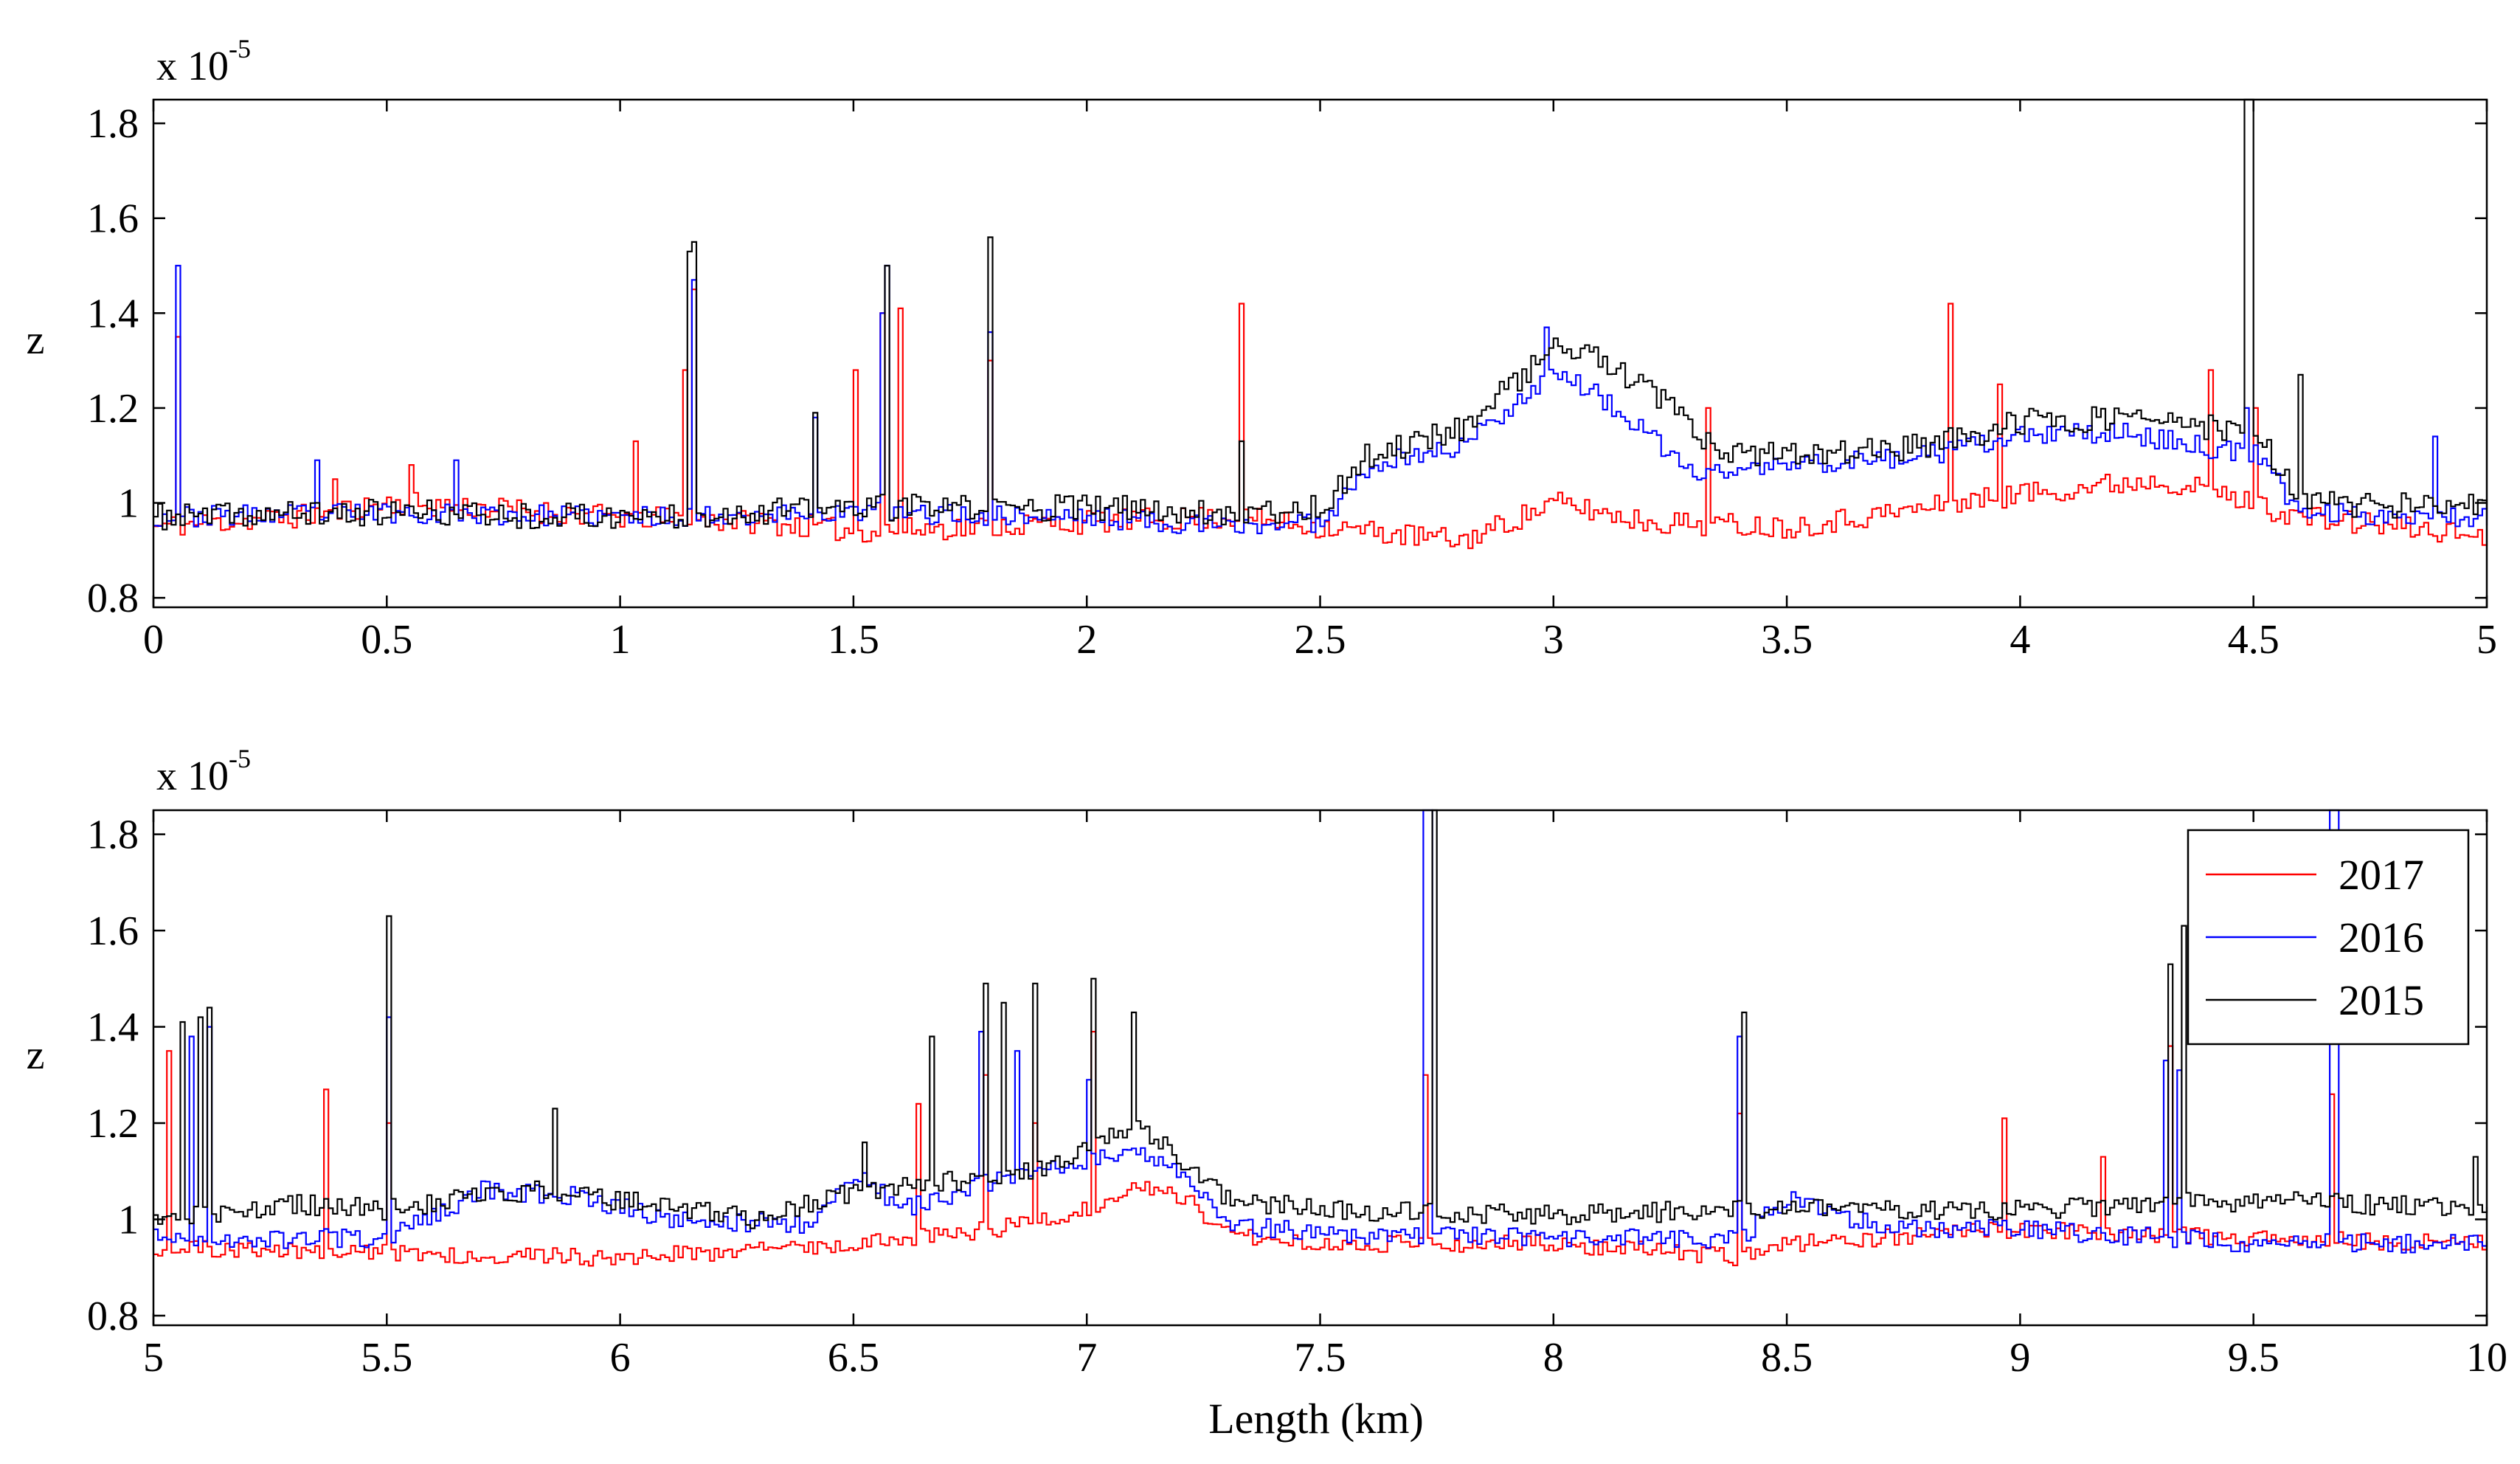 The height and width of the screenshot is (1464, 2520). What do you see at coordinates (2020, 1358) in the screenshot?
I see `x-tick-label: 9` at bounding box center [2020, 1358].